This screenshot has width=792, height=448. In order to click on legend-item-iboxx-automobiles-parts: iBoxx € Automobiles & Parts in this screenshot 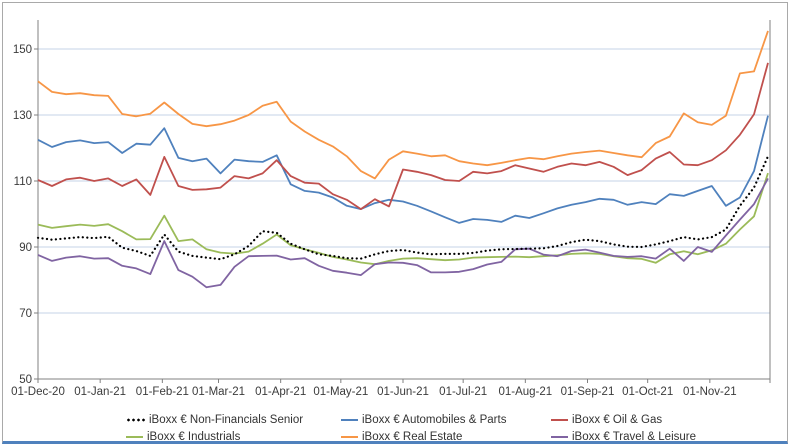, I will do `click(423, 419)`.